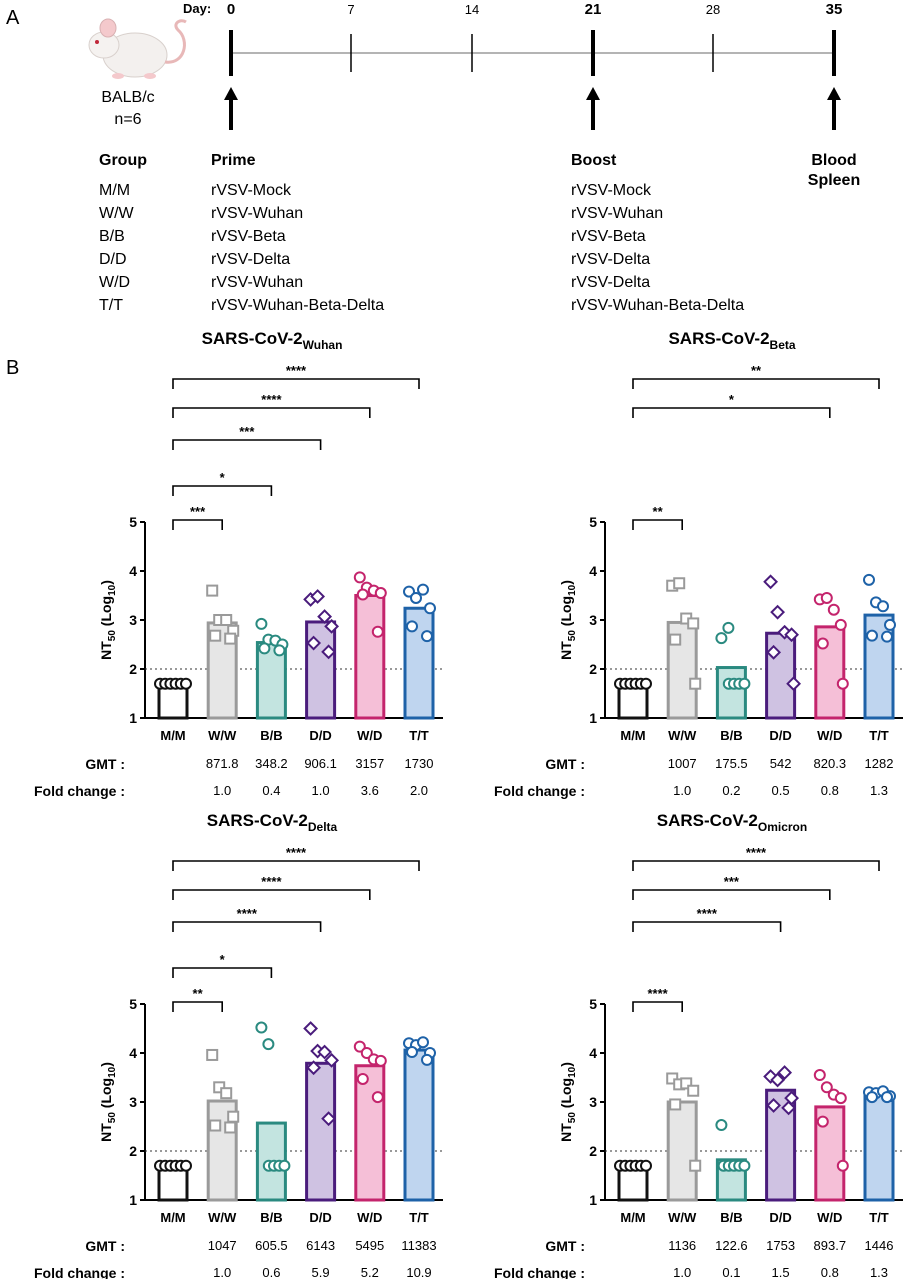 The width and height of the screenshot is (909, 1279). I want to click on y-axis-label-part: 10, so click(112, 1072).